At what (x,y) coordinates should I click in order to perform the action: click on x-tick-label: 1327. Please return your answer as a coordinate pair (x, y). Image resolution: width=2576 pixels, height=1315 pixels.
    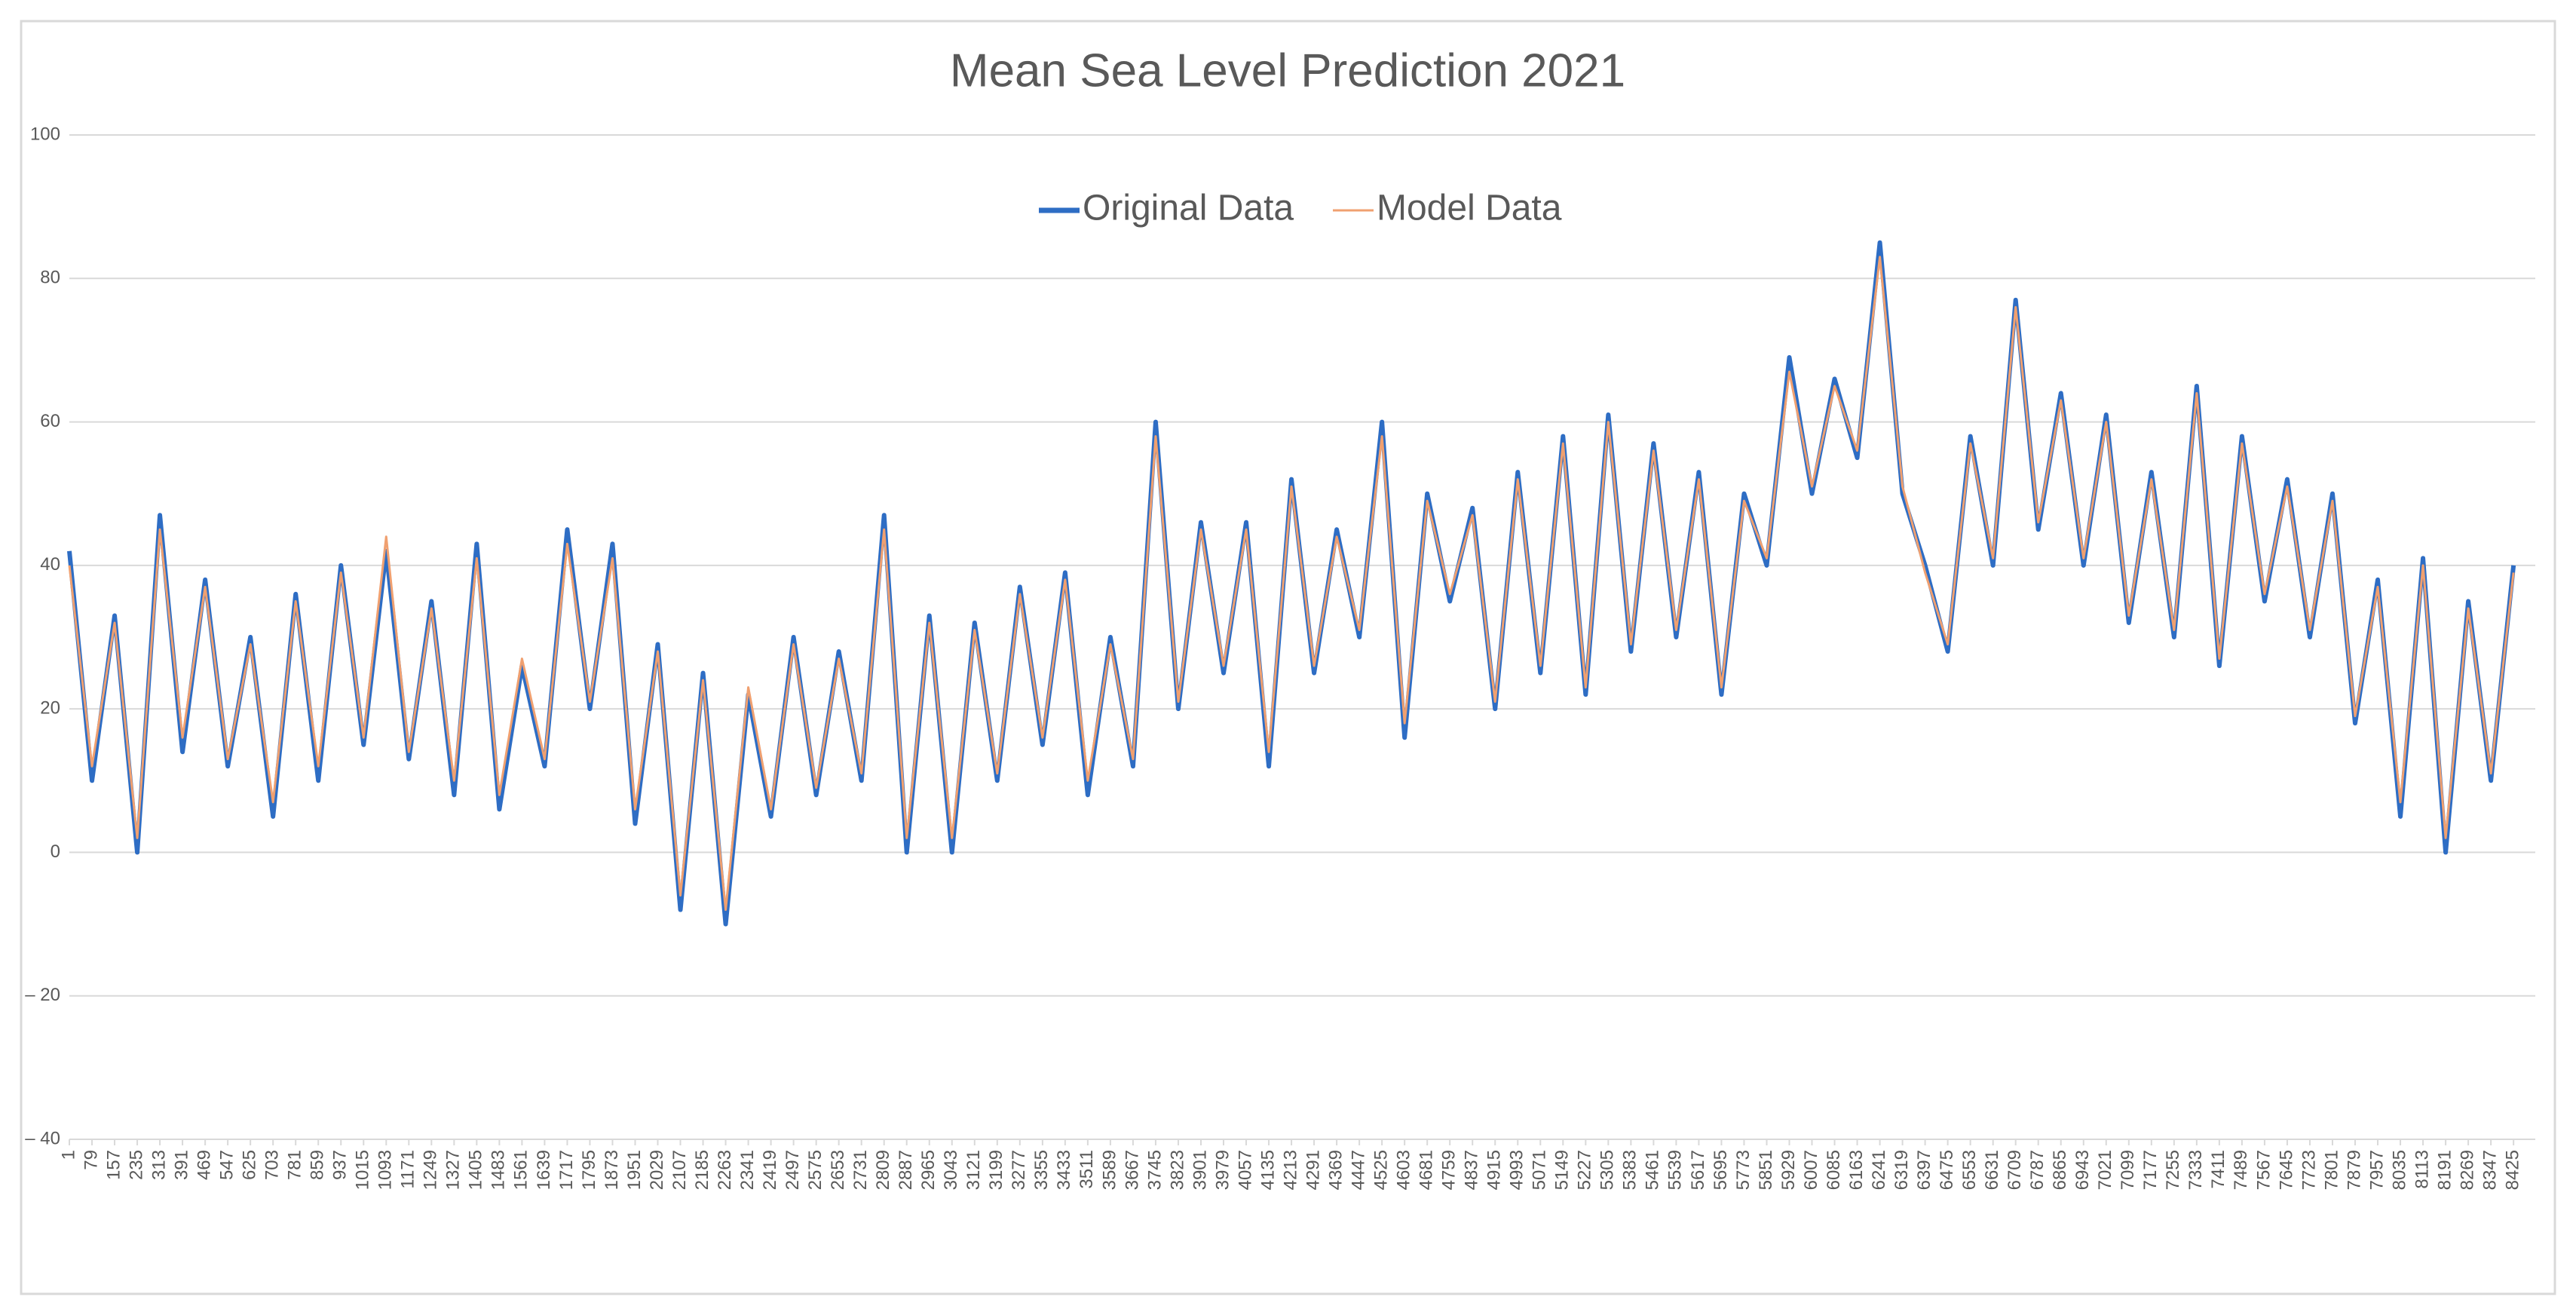
    Looking at the image, I should click on (453, 1170).